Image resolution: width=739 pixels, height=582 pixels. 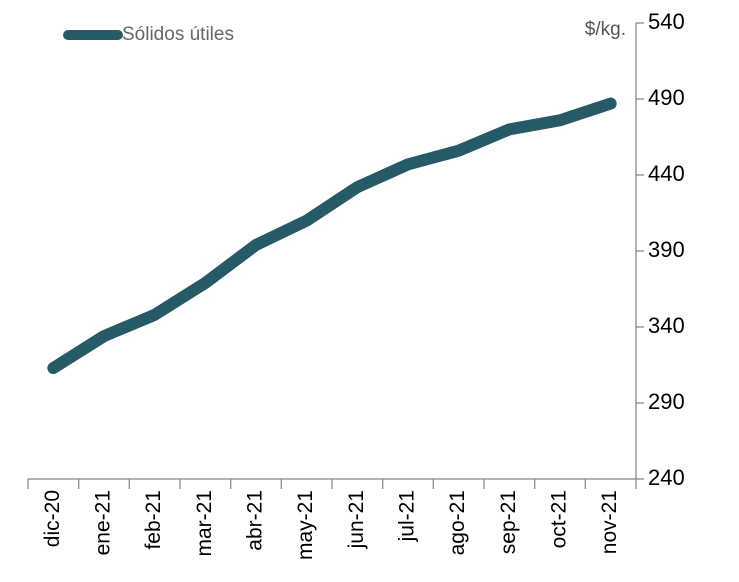 I want to click on x-tick-label: jul-21, so click(x=407, y=516).